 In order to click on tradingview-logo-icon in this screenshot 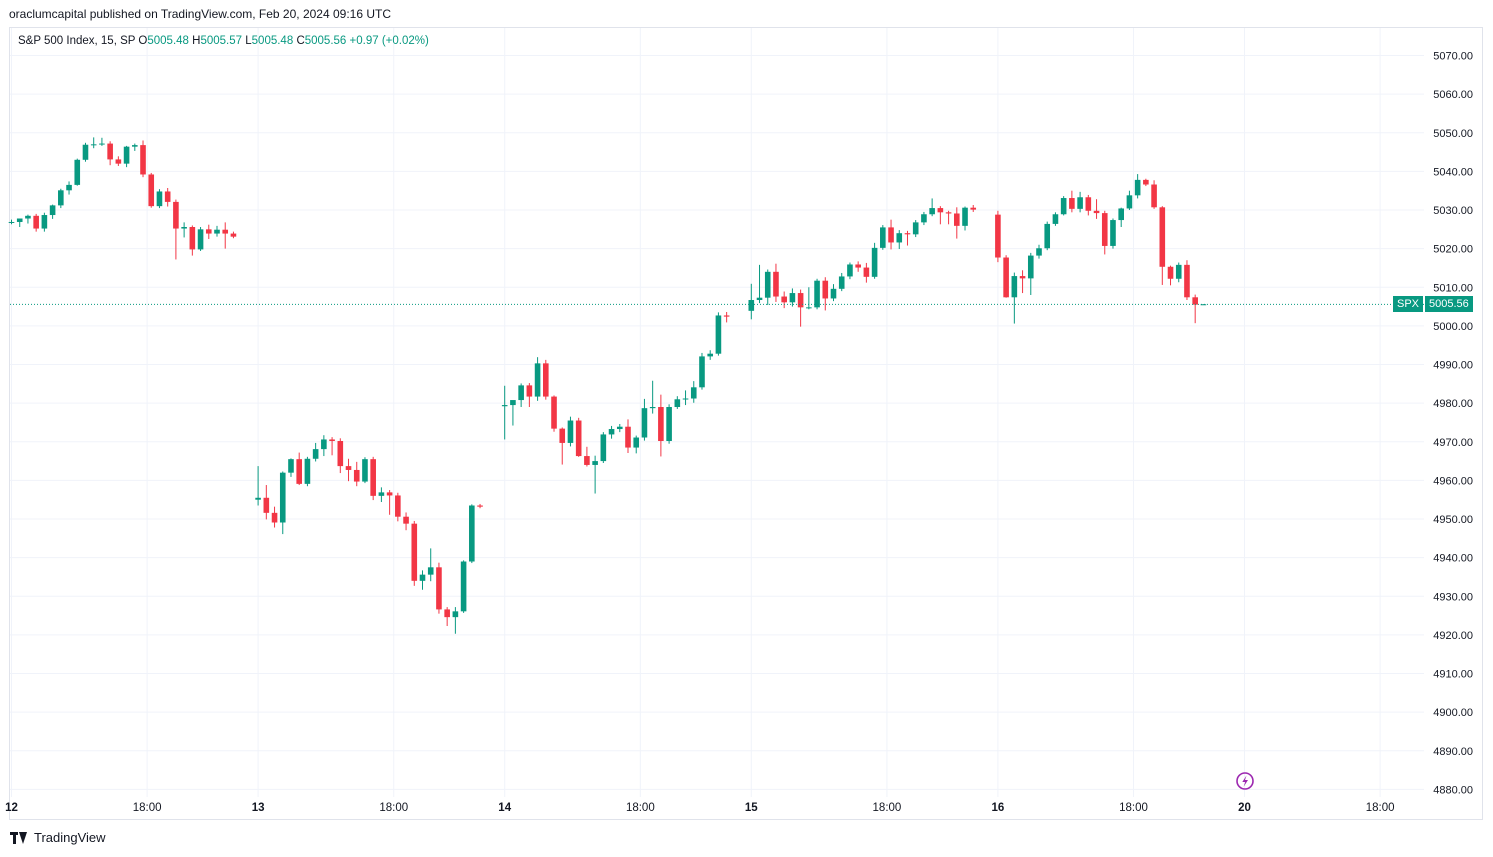, I will do `click(19, 837)`.